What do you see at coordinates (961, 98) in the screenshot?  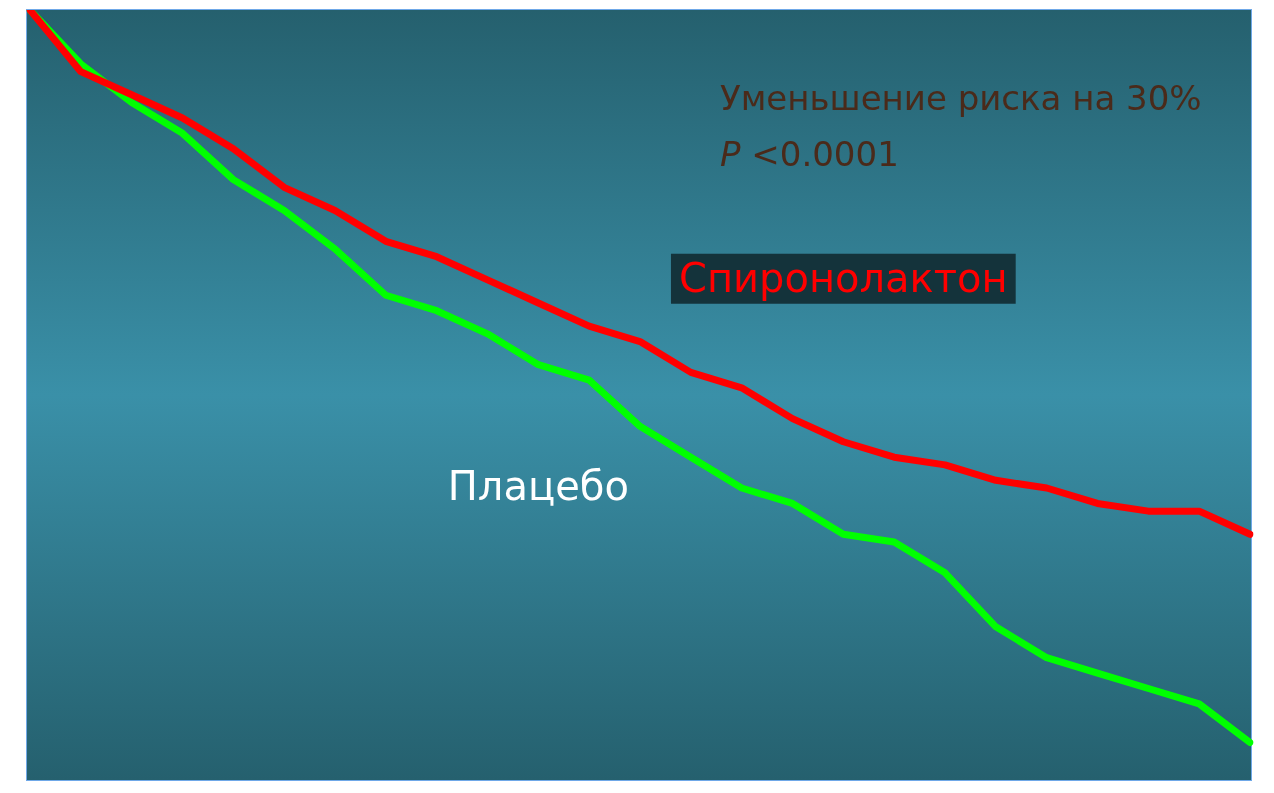 I see `annotation: Уменьшение риска на 30%` at bounding box center [961, 98].